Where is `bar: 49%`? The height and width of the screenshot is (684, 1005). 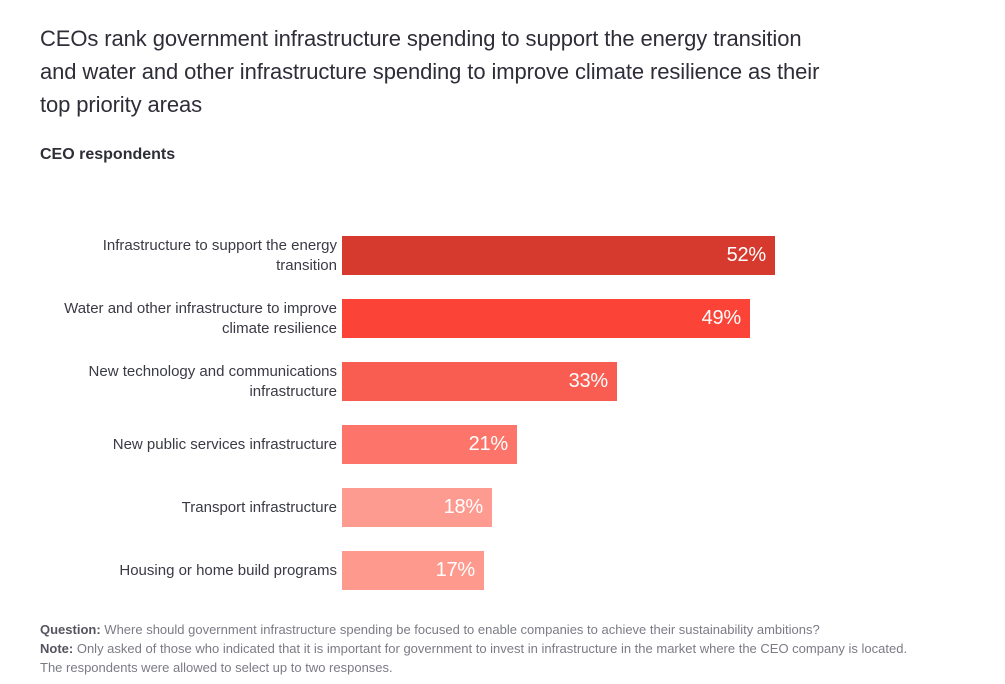 bar: 49% is located at coordinates (546, 318).